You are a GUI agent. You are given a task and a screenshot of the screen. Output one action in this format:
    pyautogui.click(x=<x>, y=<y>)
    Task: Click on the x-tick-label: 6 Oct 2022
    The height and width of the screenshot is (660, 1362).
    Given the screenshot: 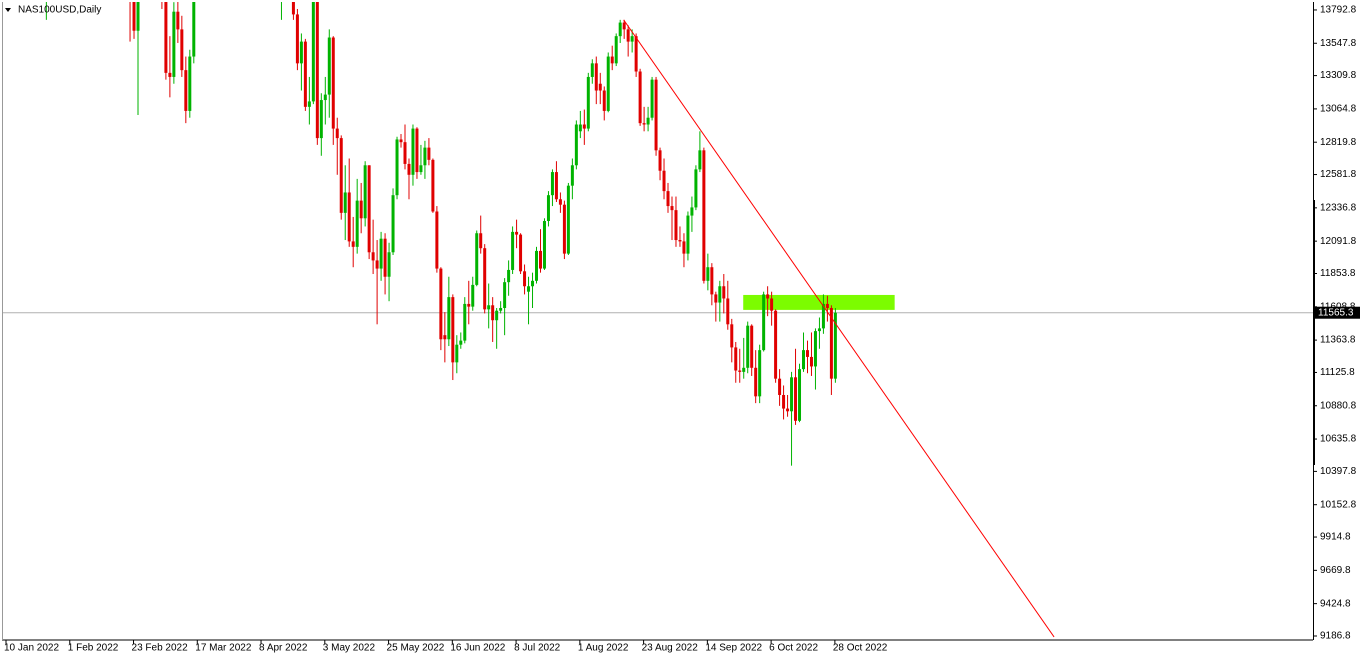 What is the action you would take?
    pyautogui.click(x=793, y=648)
    